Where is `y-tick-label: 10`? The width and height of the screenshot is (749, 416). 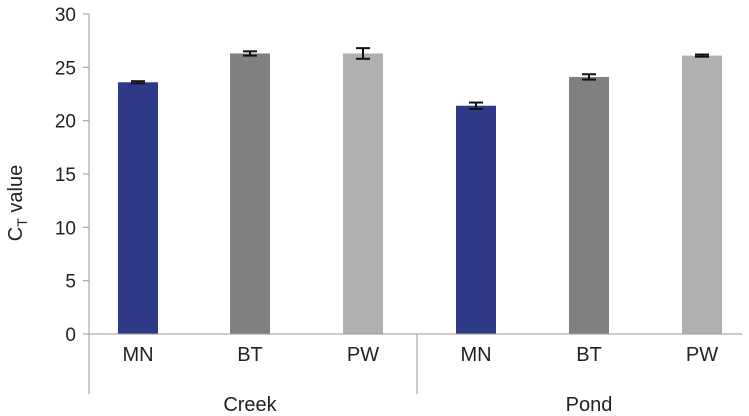
y-tick-label: 10 is located at coordinates (65, 228).